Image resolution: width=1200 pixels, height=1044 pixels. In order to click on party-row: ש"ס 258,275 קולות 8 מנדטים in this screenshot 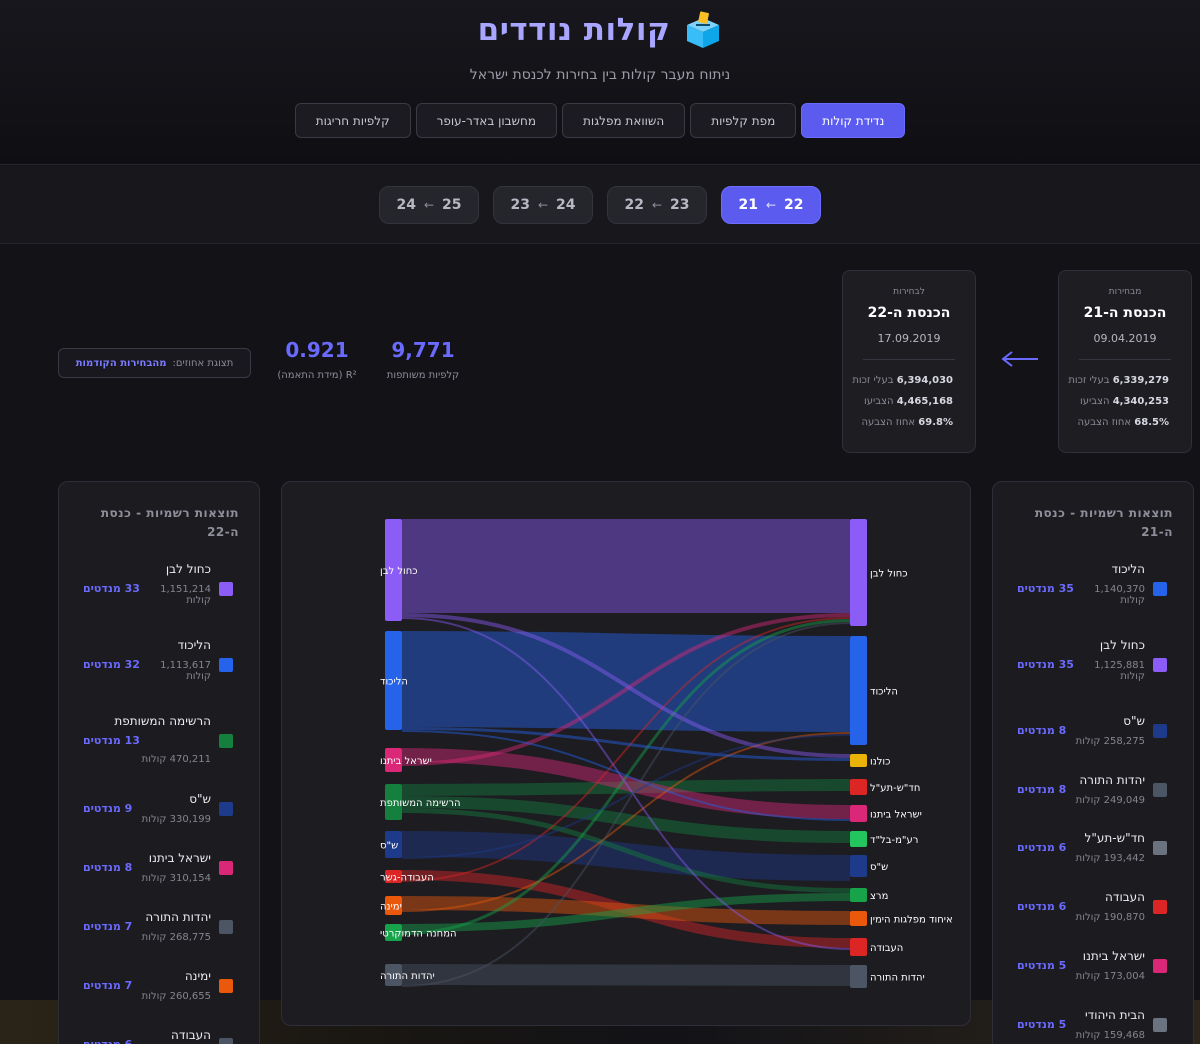, I will do `click(1092, 737)`.